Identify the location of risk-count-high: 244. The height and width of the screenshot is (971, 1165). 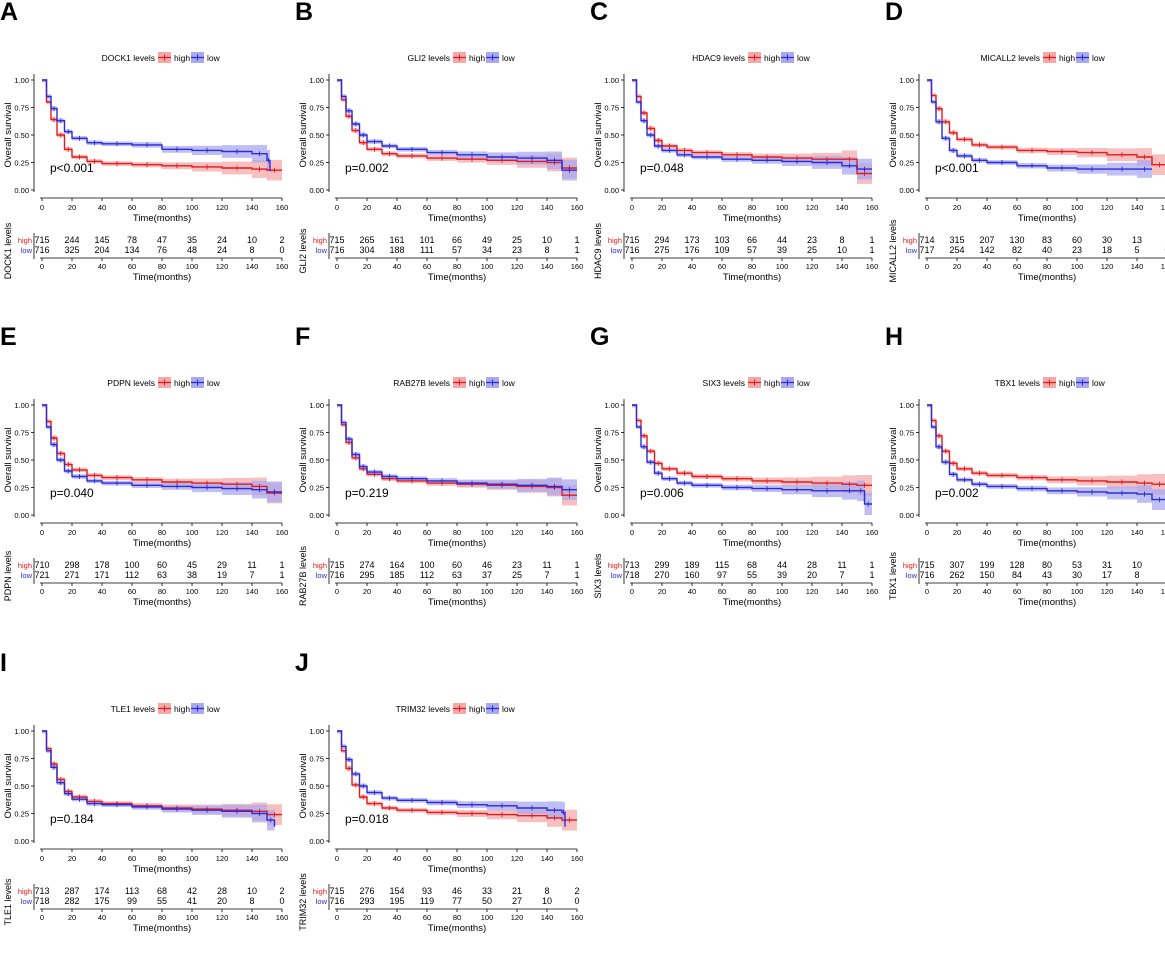
(71, 240).